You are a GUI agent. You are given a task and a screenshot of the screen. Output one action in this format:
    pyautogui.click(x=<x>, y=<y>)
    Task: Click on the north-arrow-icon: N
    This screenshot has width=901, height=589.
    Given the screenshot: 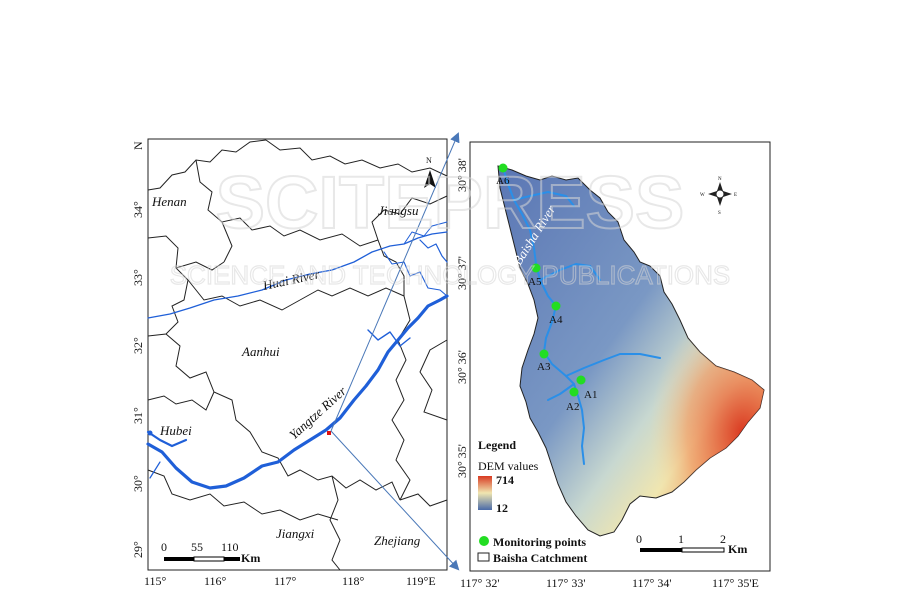 What is the action you would take?
    pyautogui.click(x=430, y=172)
    